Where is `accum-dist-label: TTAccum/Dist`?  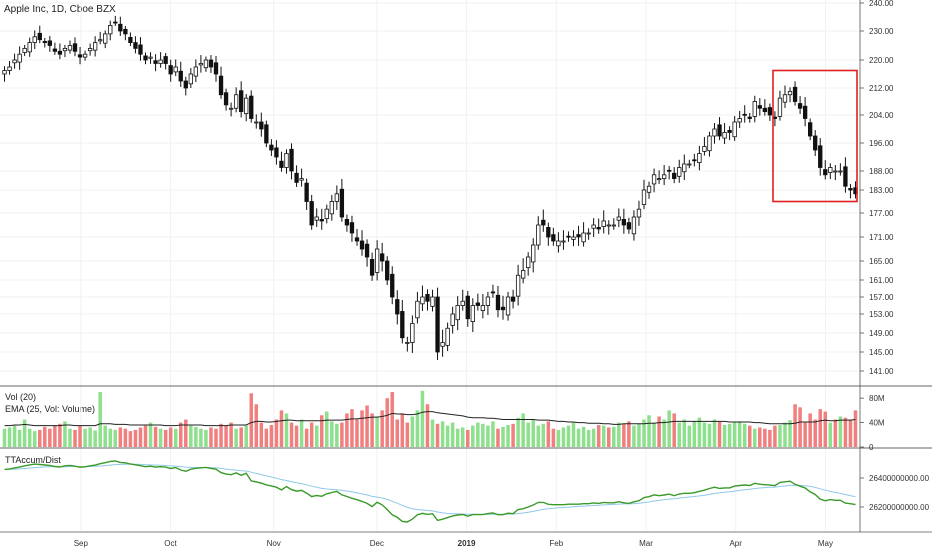
accum-dist-label: TTAccum/Dist is located at coordinates (33, 460).